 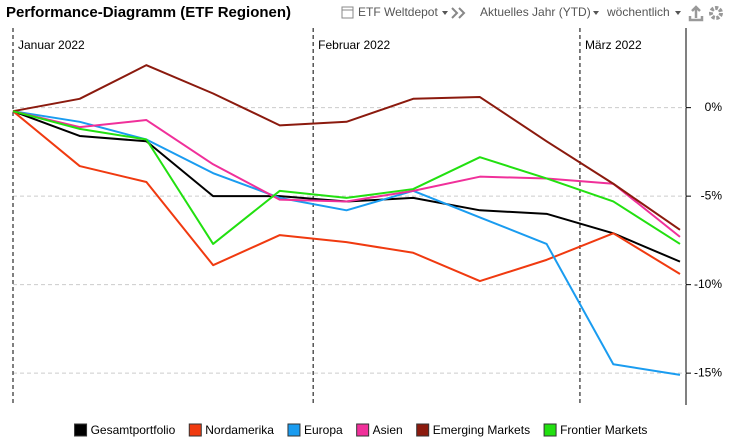 What do you see at coordinates (148, 12) in the screenshot?
I see `chart-title: Performance-Diagramm (ETF Regionen)` at bounding box center [148, 12].